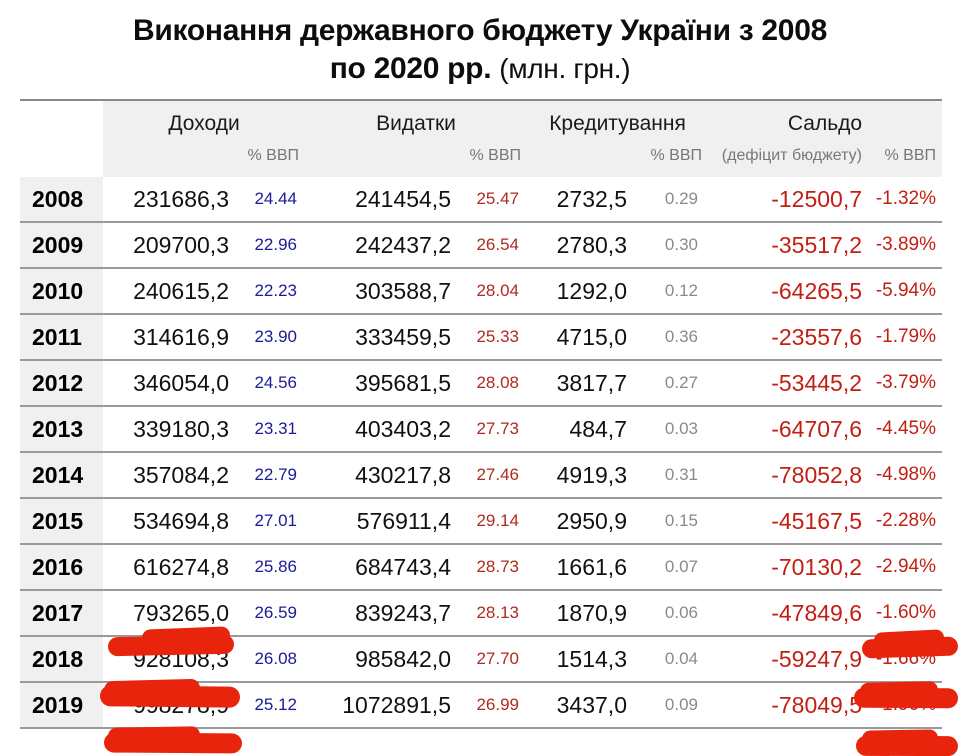  I want to click on cell-revenue: 998278,9, so click(169, 705).